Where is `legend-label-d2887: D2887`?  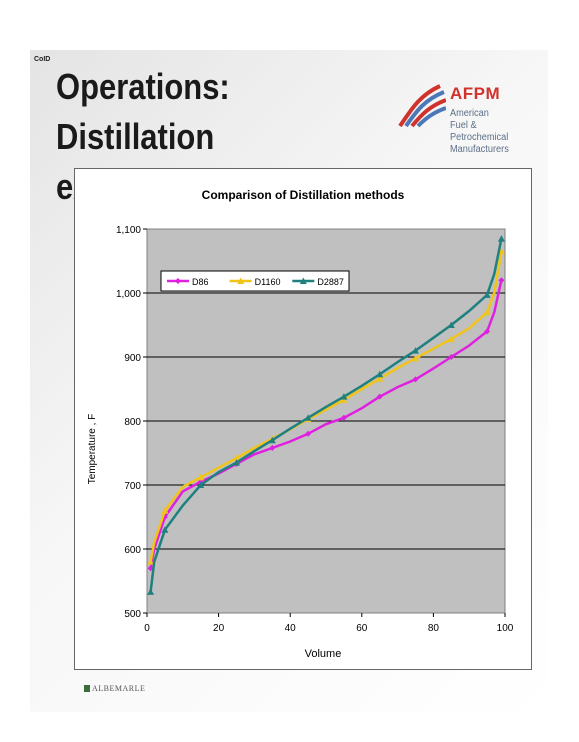
legend-label-d2887: D2887 is located at coordinates (330, 282).